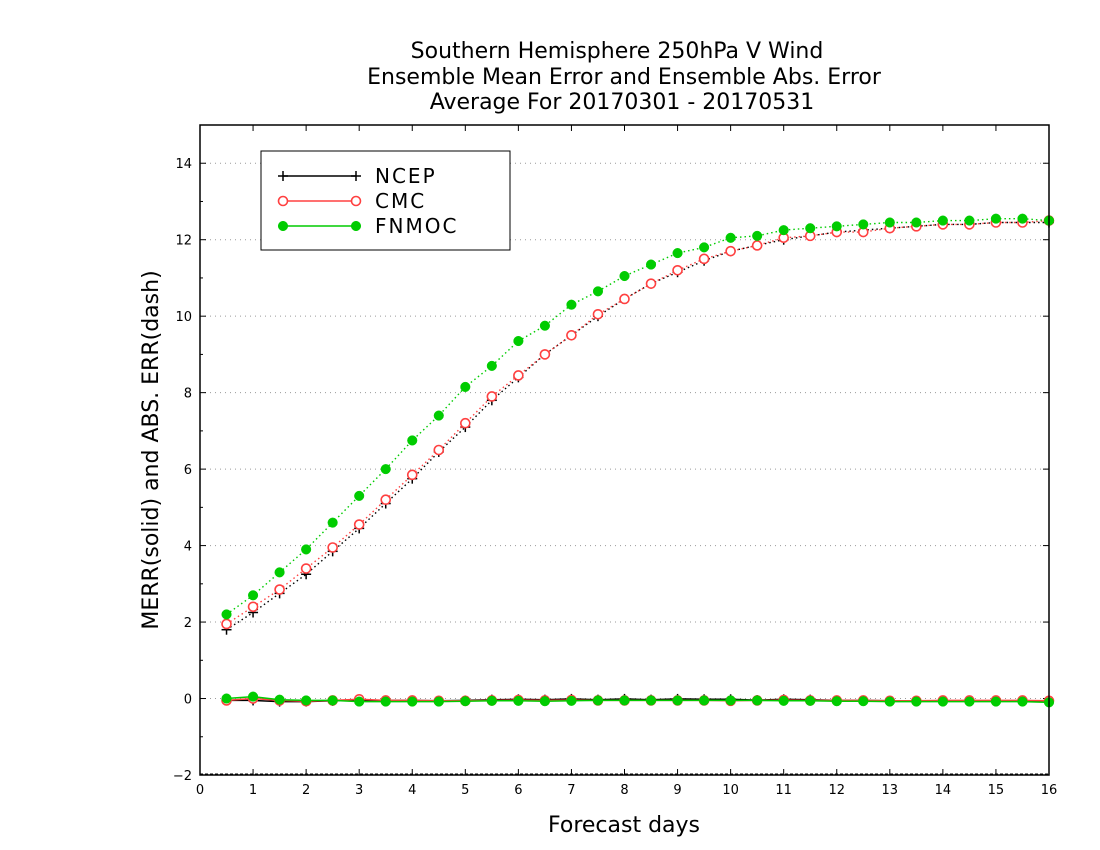  Describe the element at coordinates (730, 790) in the screenshot. I see `x-tick-label: 10` at that location.